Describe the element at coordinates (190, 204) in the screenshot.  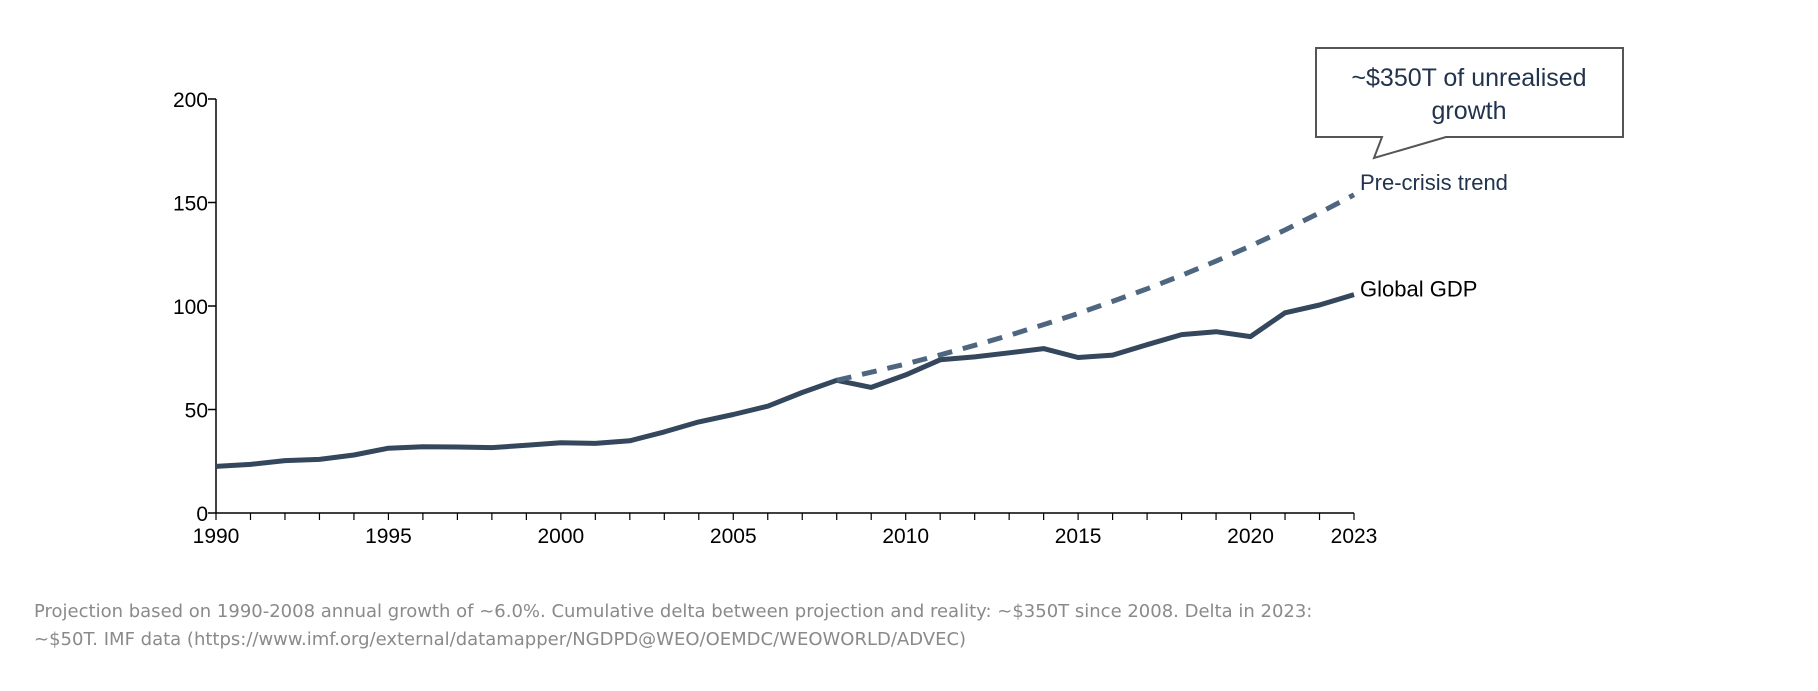
I see `y-tick-label: 150` at that location.